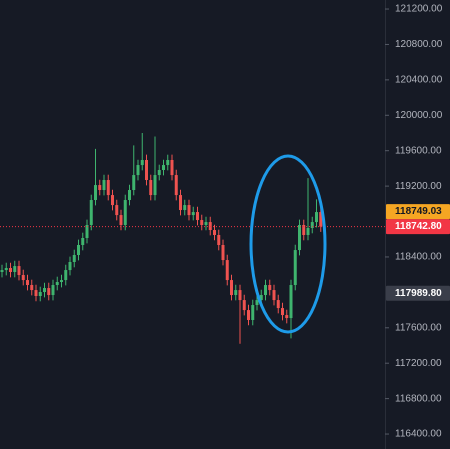  I want to click on y-tick-label: 120400.00, so click(419, 80).